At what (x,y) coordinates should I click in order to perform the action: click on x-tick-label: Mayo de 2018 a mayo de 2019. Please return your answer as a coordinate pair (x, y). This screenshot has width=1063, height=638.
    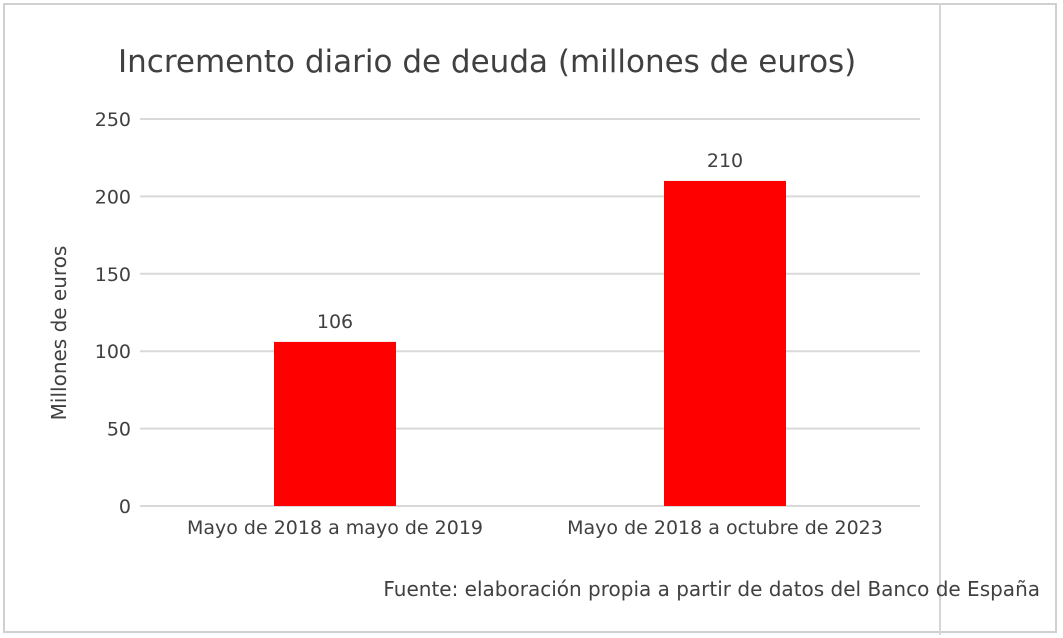
    Looking at the image, I should click on (335, 528).